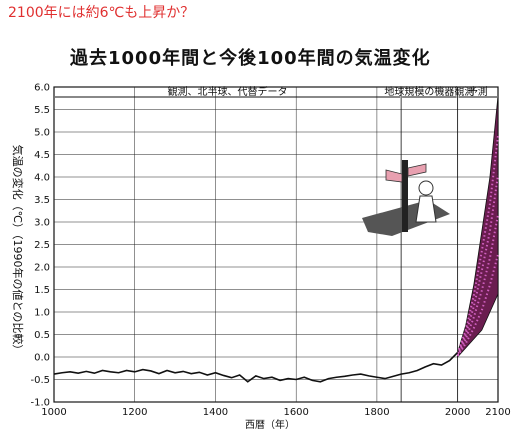 The height and width of the screenshot is (447, 519). Describe the element at coordinates (42, 155) in the screenshot. I see `y-tick-label: 4.5` at that location.